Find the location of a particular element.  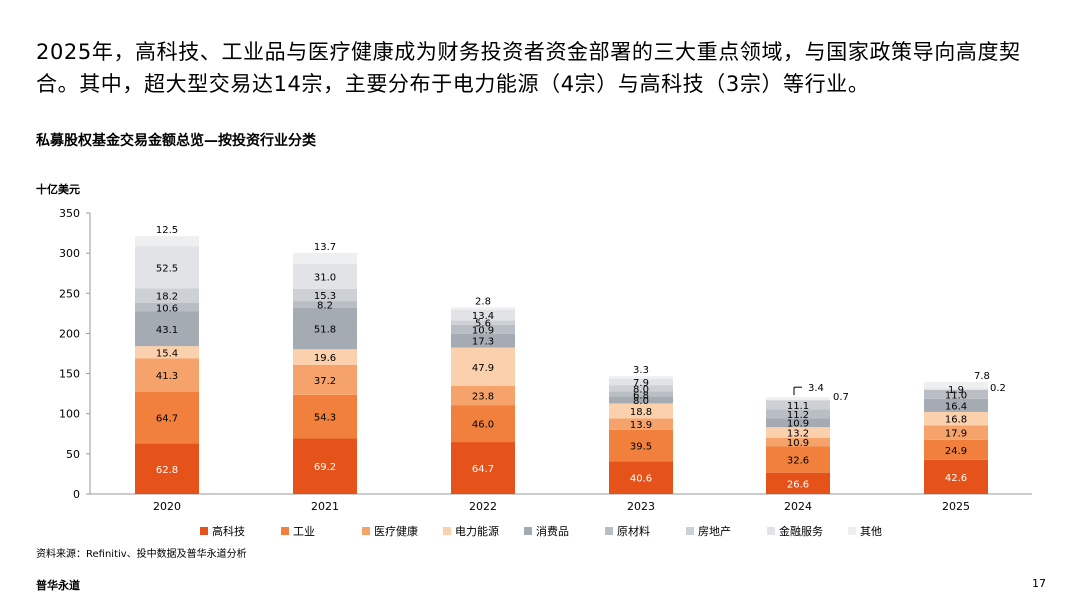

data-label: 52.5 is located at coordinates (167, 268).